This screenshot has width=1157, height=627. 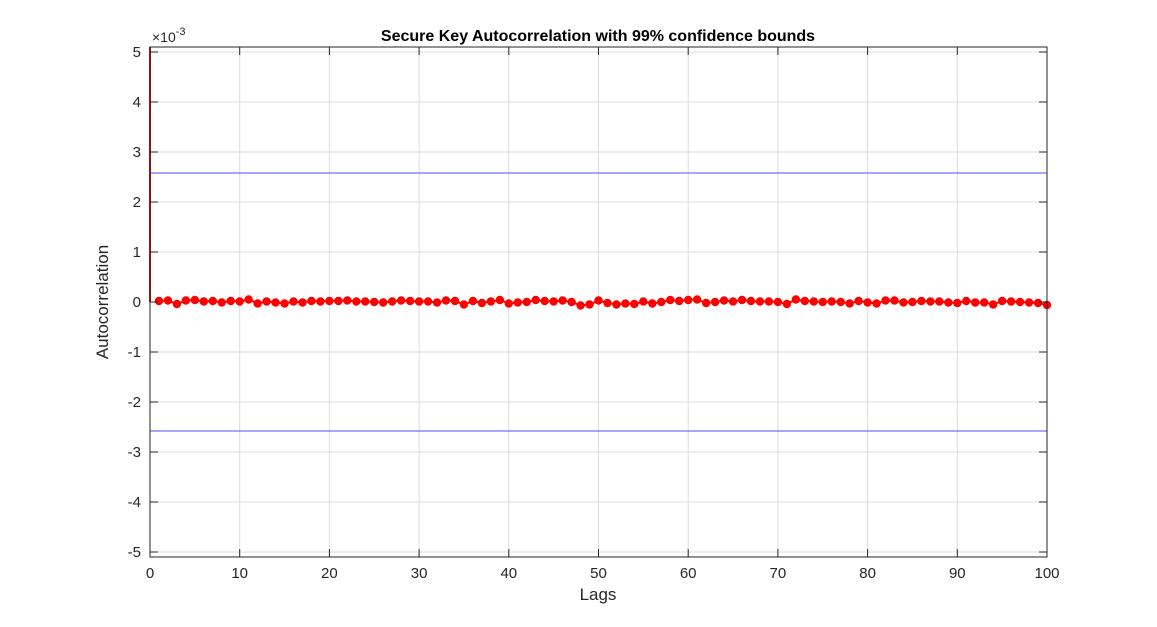 What do you see at coordinates (134, 452) in the screenshot?
I see `y-tick-label: -3` at bounding box center [134, 452].